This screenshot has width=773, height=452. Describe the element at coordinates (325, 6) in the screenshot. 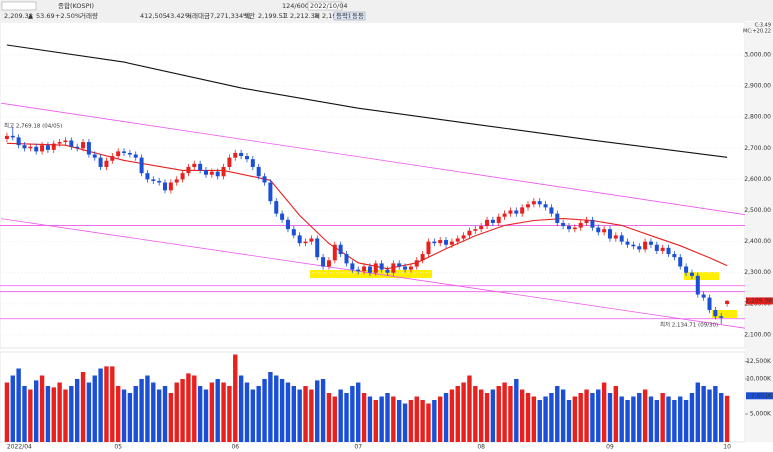

I see `date-box` at that location.